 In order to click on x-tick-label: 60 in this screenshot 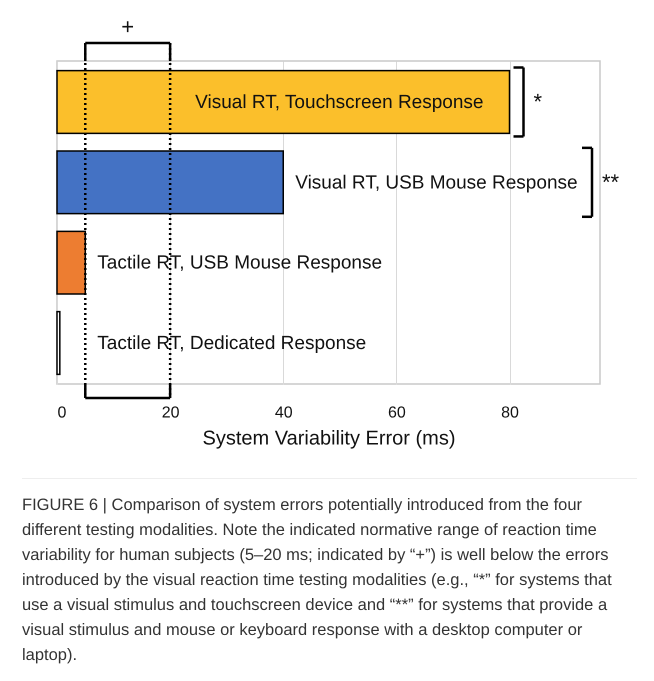, I will do `click(397, 413)`.